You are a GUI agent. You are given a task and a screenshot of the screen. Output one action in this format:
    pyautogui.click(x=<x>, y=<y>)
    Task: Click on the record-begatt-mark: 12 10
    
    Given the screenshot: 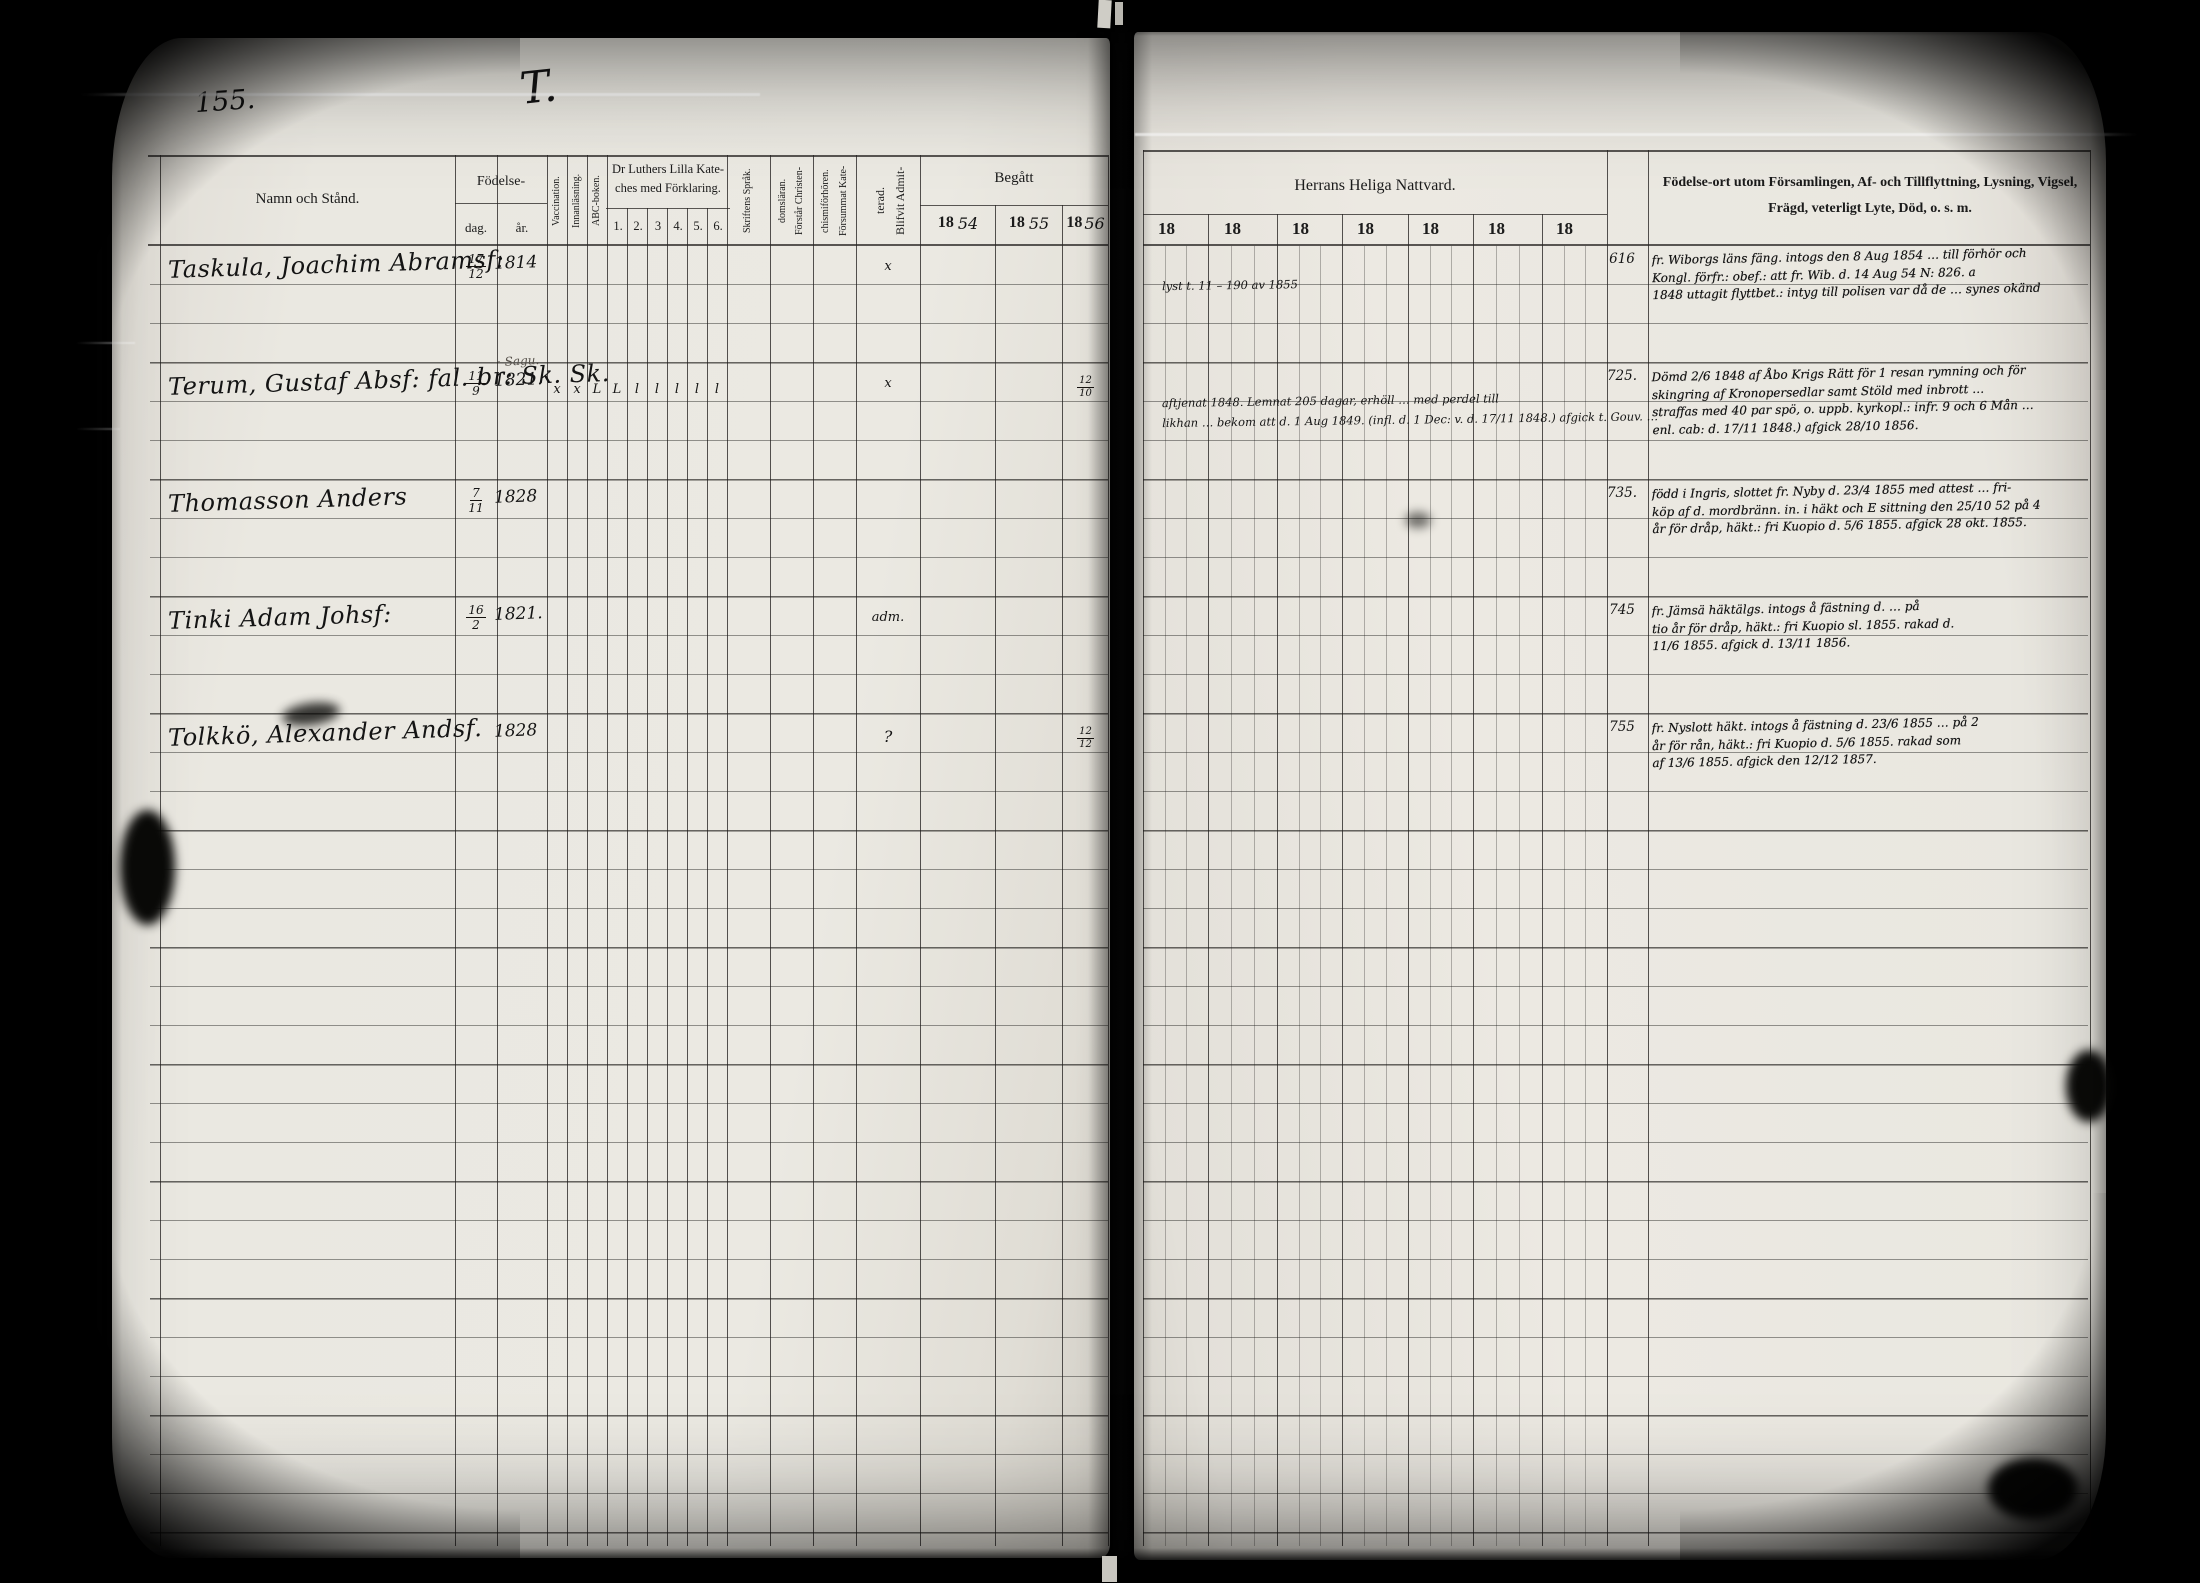 What is the action you would take?
    pyautogui.click(x=1085, y=387)
    